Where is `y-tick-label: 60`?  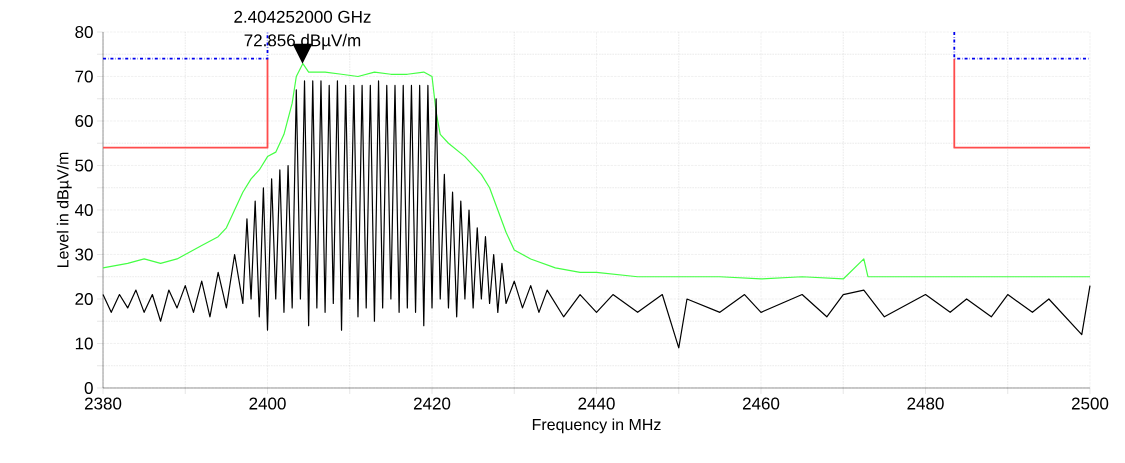 y-tick-label: 60 is located at coordinates (84, 121).